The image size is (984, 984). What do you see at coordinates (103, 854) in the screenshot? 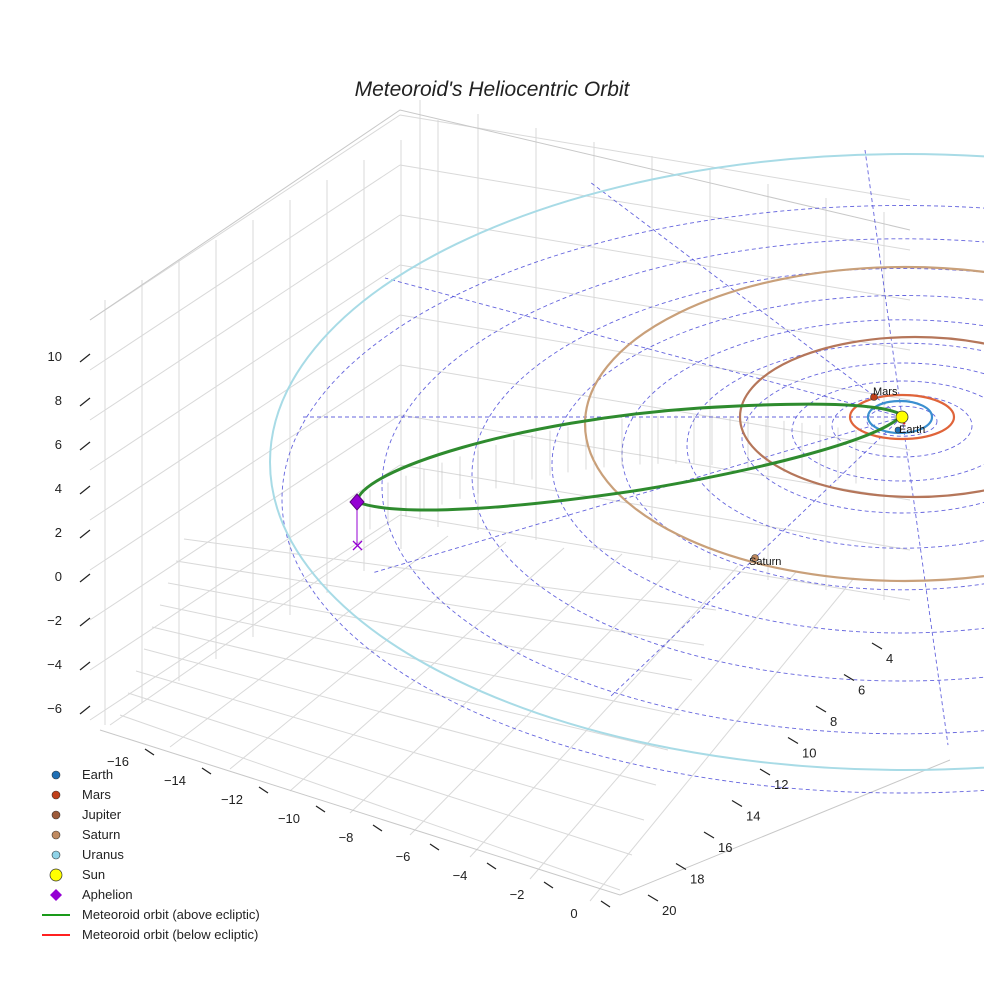
I see `legend-label: Uranus` at bounding box center [103, 854].